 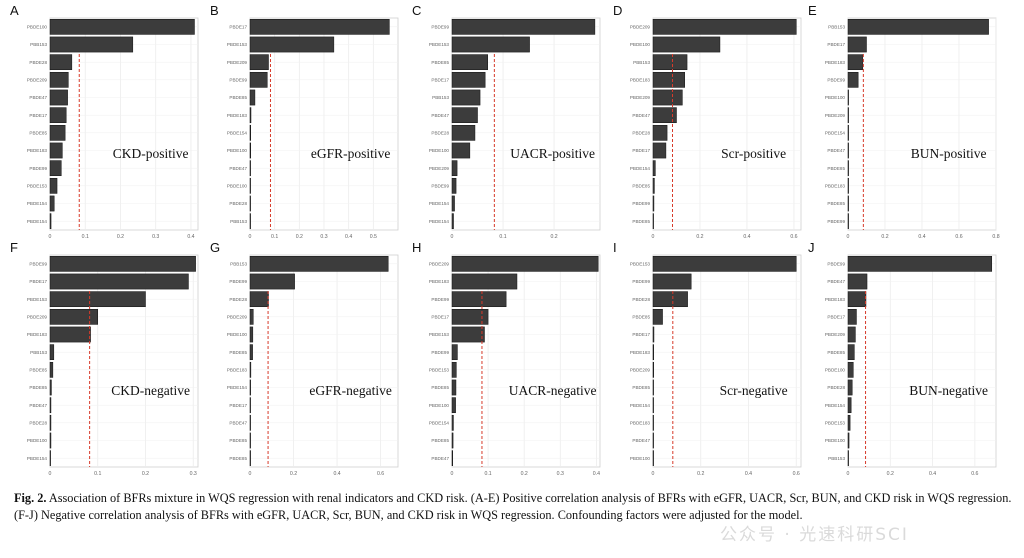 What do you see at coordinates (617, 10) in the screenshot?
I see `panel-letter: D` at bounding box center [617, 10].